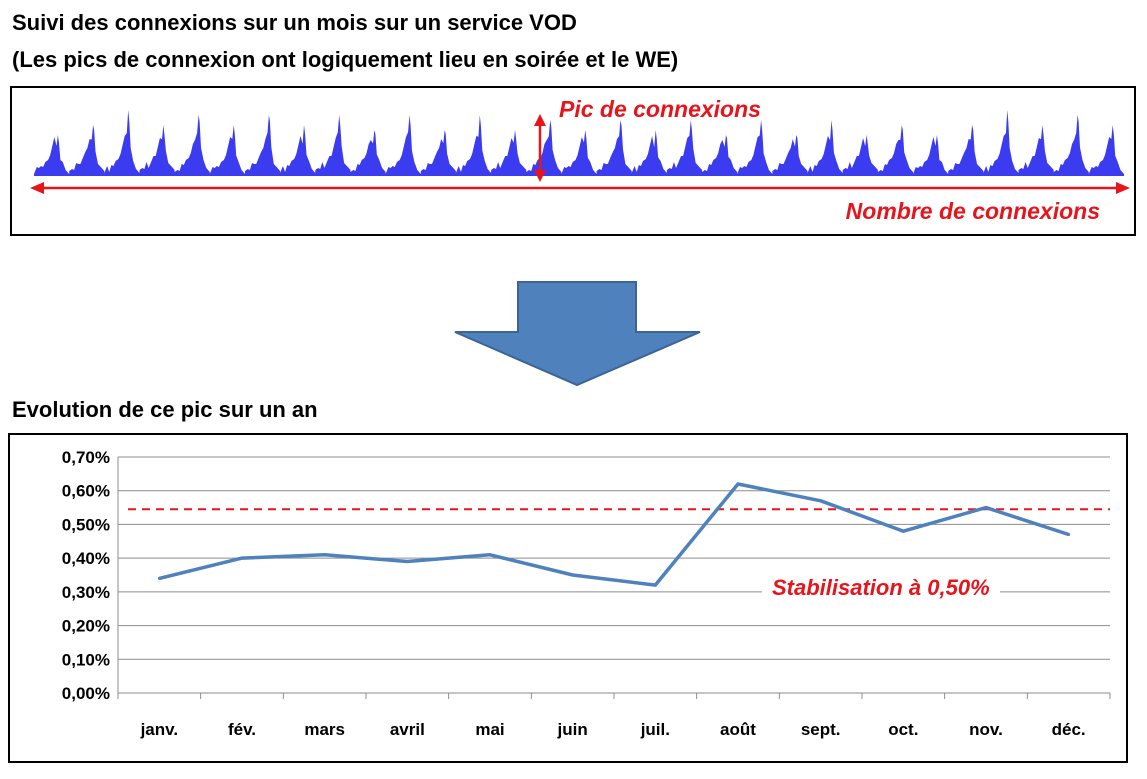 The height and width of the screenshot is (779, 1147). I want to click on peak-arrowhead-top, so click(540, 120).